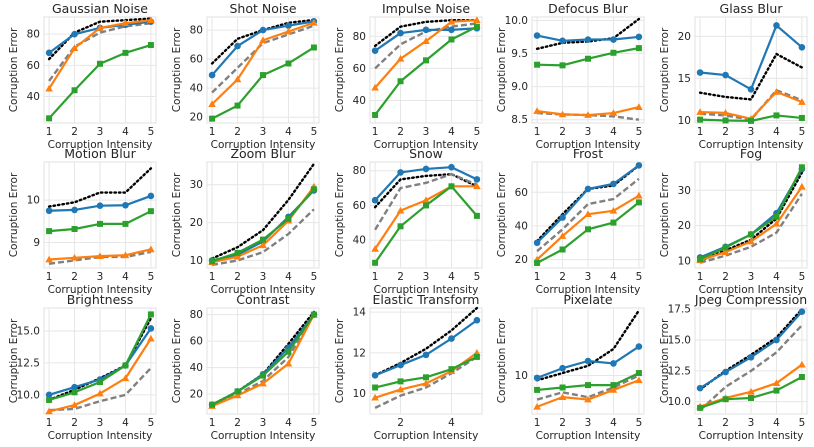 The image size is (814, 447). Describe the element at coordinates (100, 153) in the screenshot. I see `chart-title: Motion Blur` at that location.